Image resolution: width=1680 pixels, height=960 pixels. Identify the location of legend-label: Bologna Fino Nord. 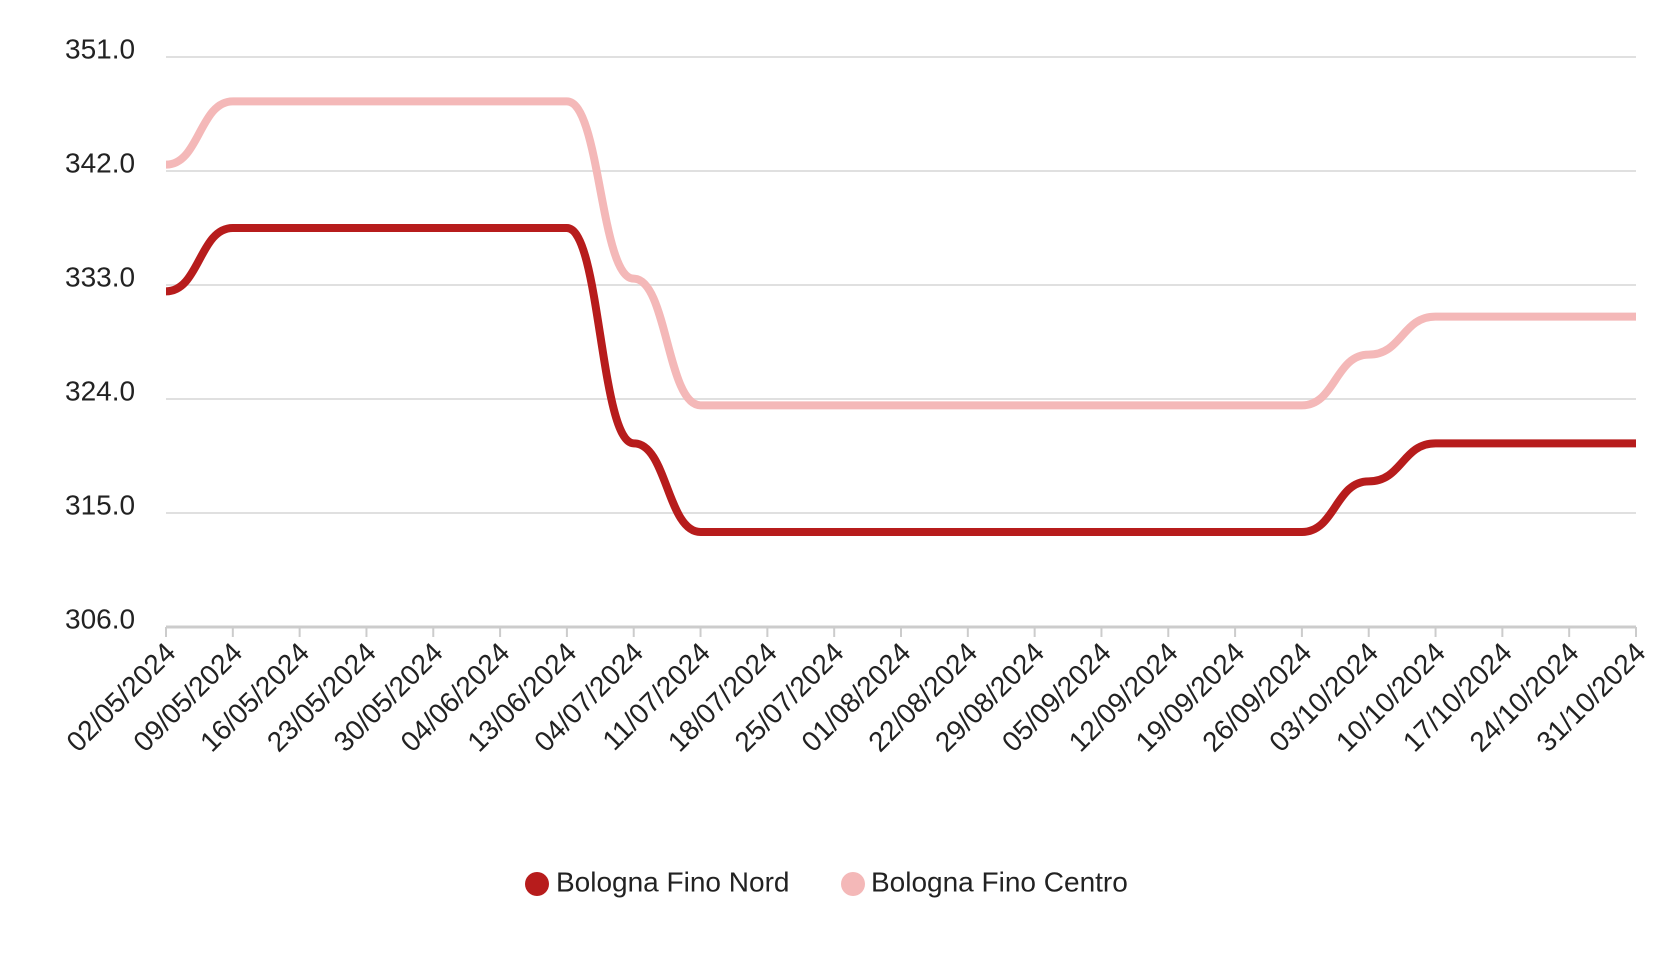
(672, 881).